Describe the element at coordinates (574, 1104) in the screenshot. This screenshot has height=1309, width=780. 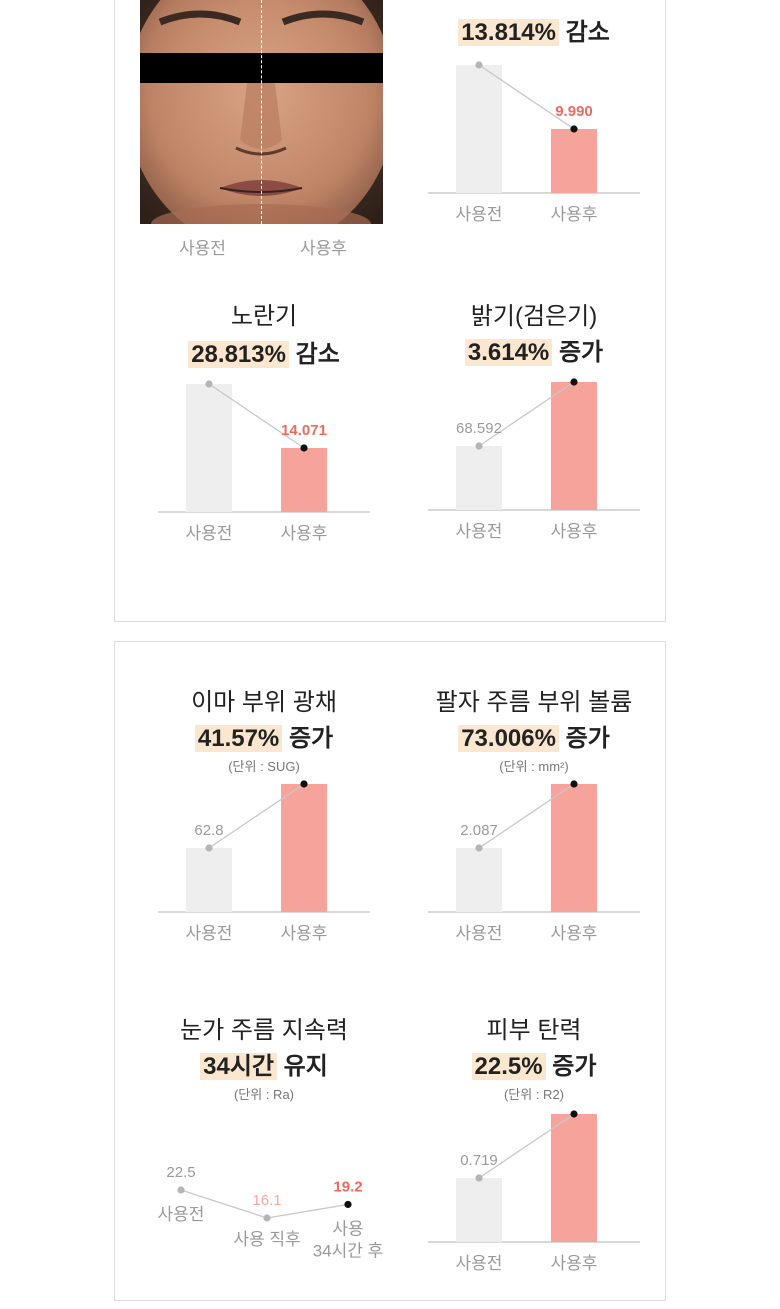
I see `value-label-after: 0.795` at that location.